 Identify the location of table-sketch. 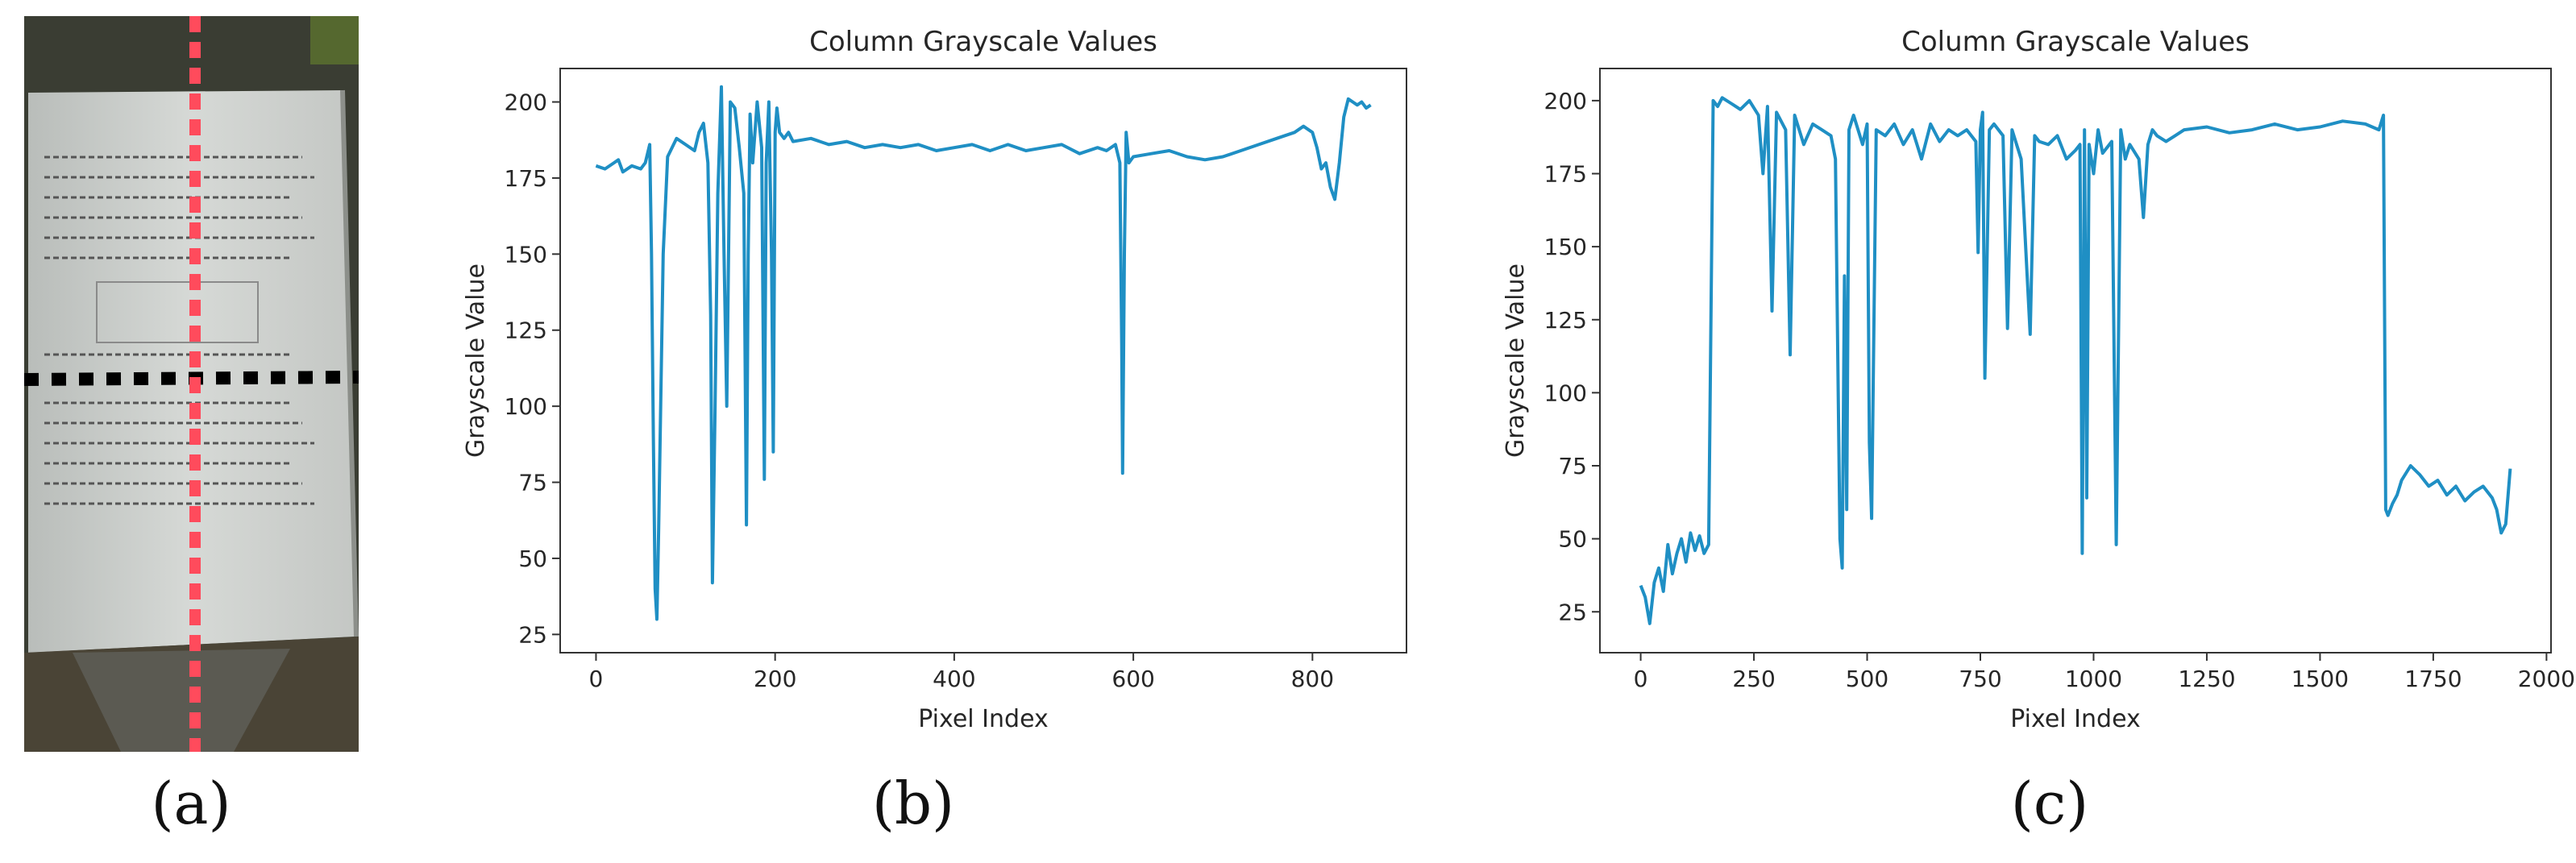
(177, 312).